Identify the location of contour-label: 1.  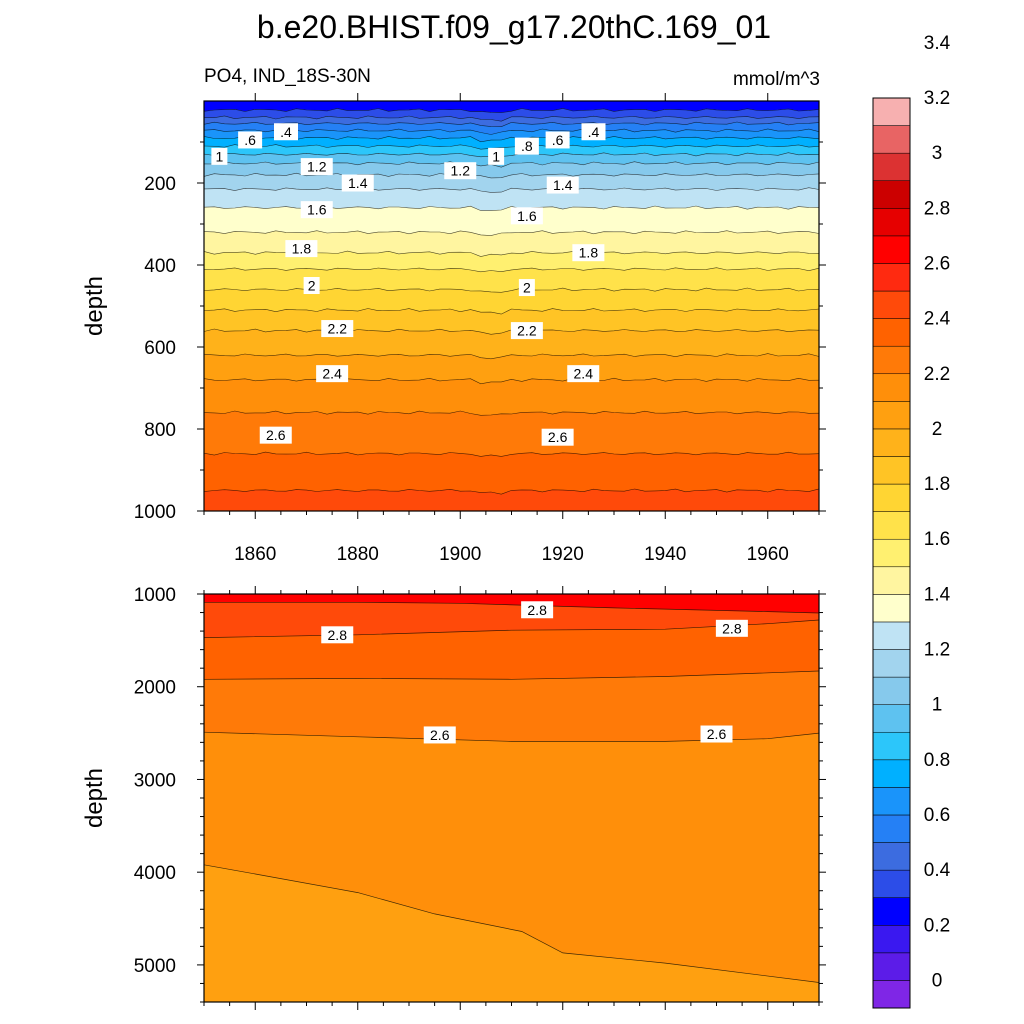
(219, 156).